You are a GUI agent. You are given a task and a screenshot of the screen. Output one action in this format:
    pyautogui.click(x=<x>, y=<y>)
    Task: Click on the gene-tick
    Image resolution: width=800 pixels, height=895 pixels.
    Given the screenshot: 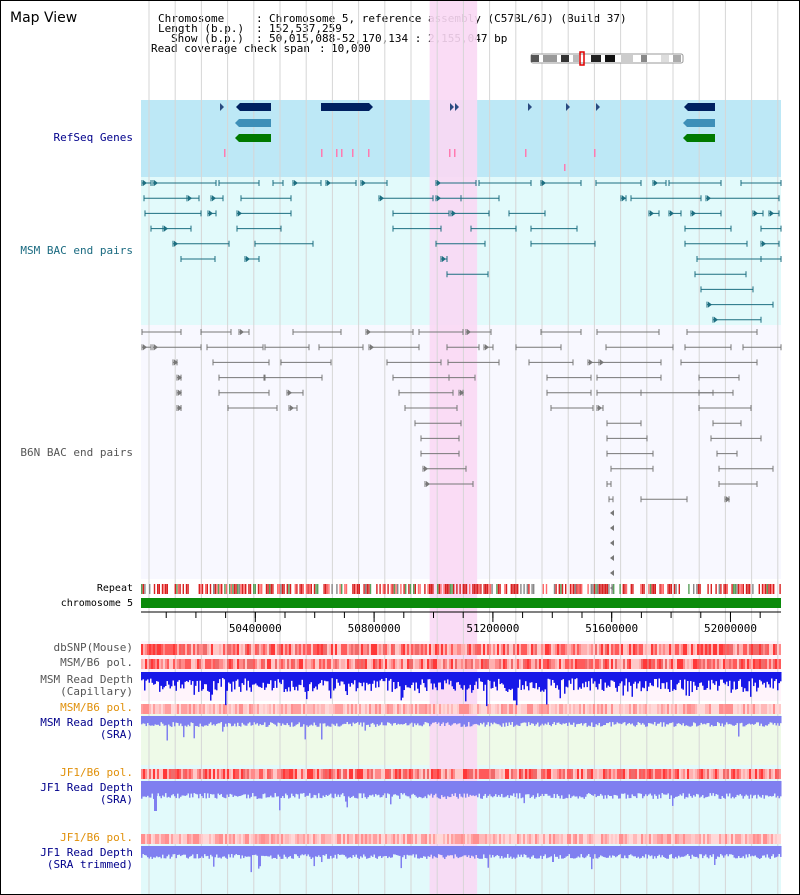 What is the action you would take?
    pyautogui.click(x=369, y=153)
    